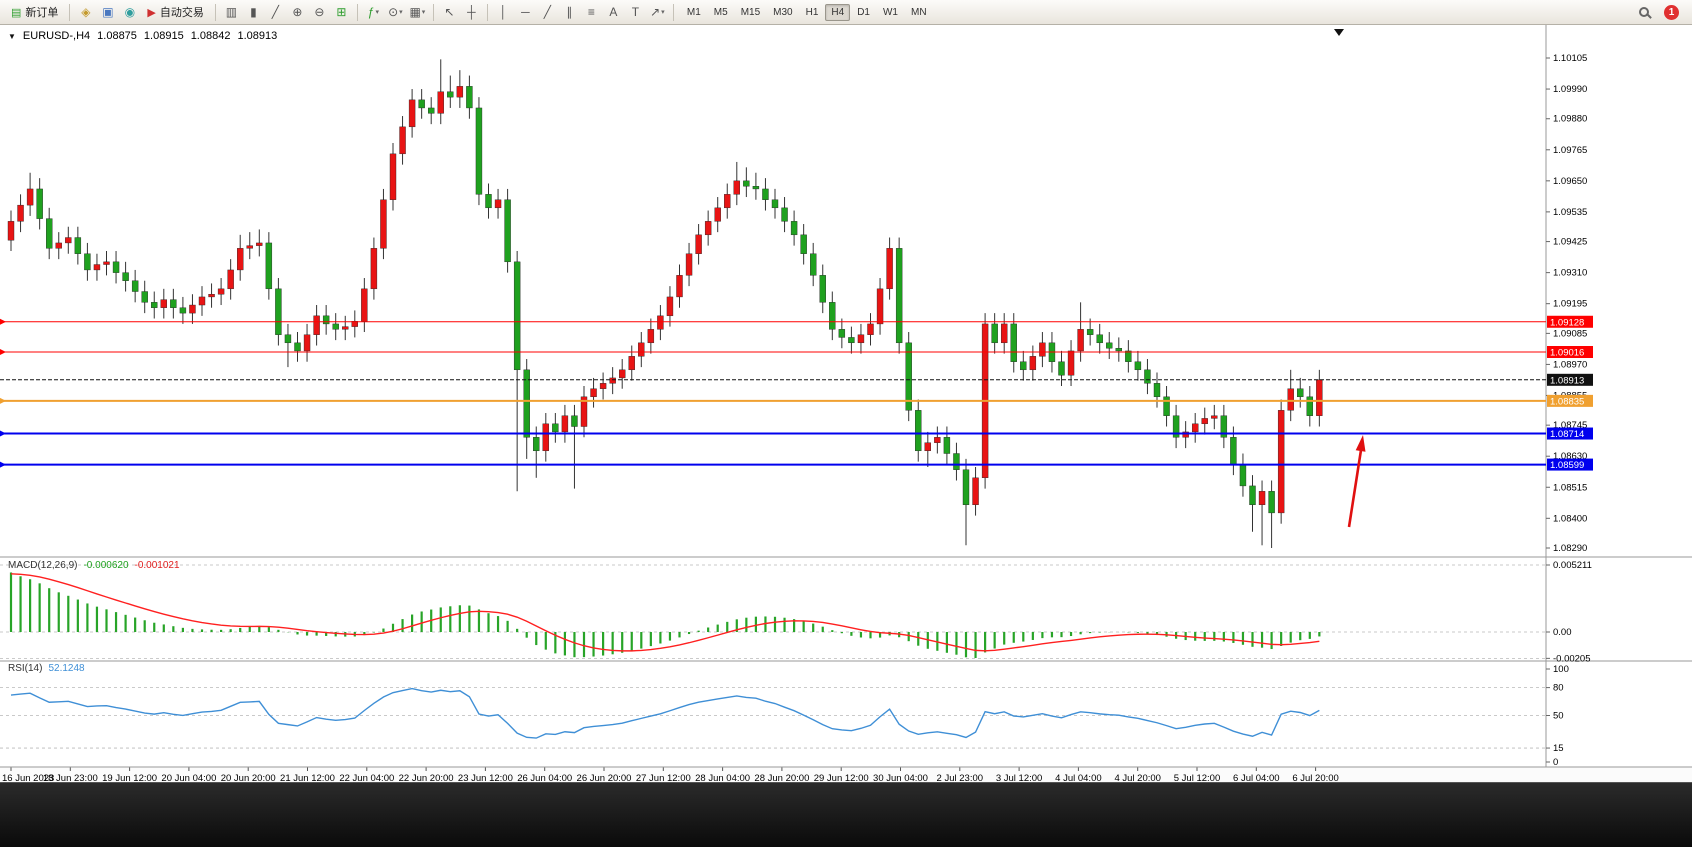 The width and height of the screenshot is (1692, 847). I want to click on timeframe-button-m15: M15, so click(750, 12).